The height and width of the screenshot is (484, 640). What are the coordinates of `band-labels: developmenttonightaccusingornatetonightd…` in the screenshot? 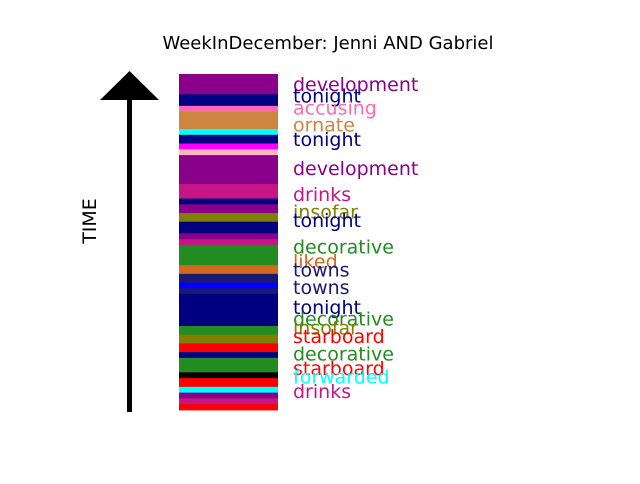 It's located at (355, 238).